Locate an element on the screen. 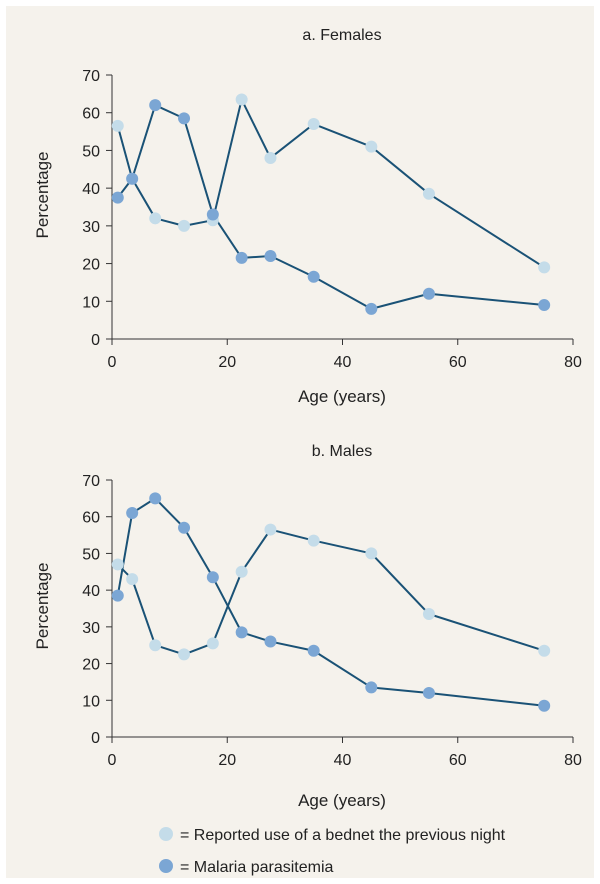  chart-b-xtick-label: 60 is located at coordinates (458, 760).